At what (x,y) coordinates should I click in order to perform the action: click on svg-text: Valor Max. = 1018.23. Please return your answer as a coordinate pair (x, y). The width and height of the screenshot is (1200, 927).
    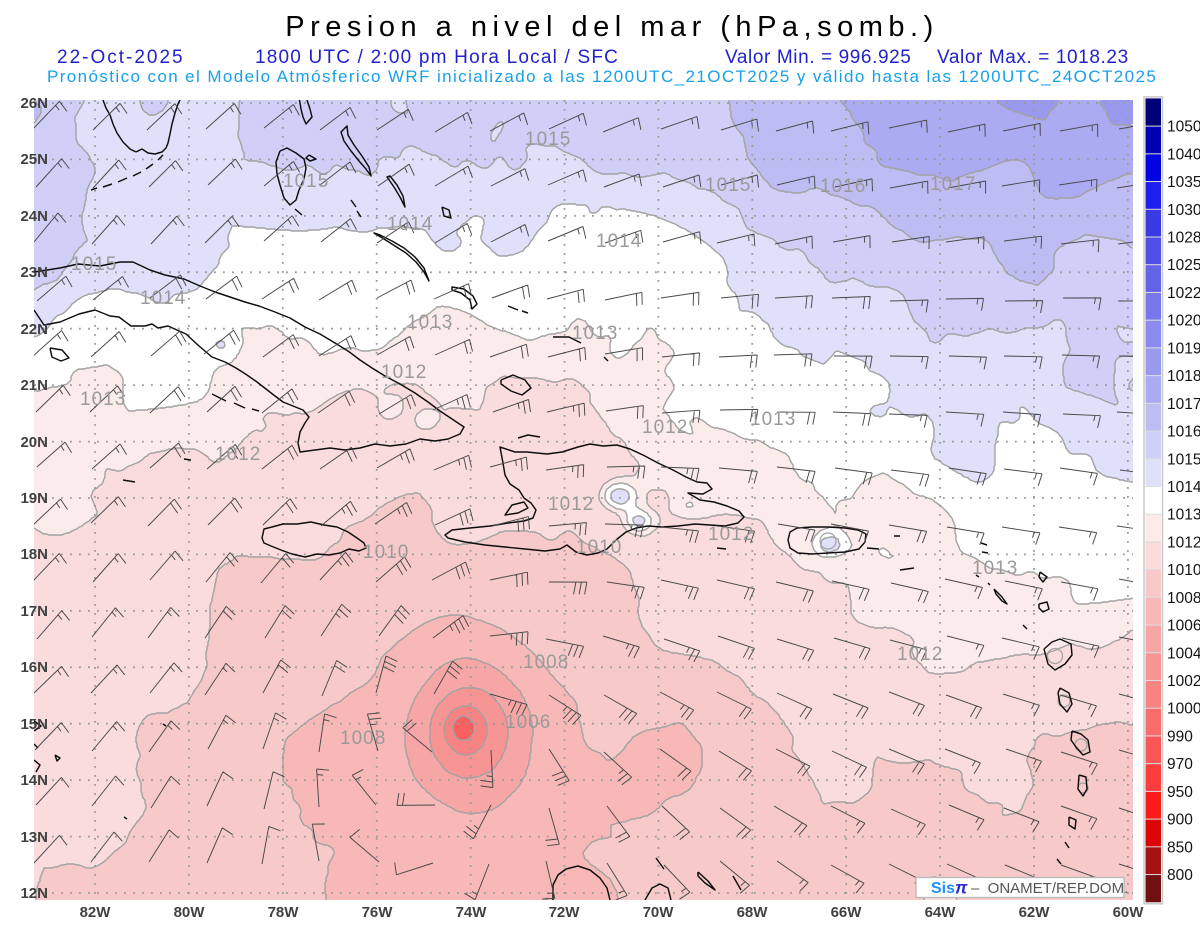
    Looking at the image, I should click on (1033, 57).